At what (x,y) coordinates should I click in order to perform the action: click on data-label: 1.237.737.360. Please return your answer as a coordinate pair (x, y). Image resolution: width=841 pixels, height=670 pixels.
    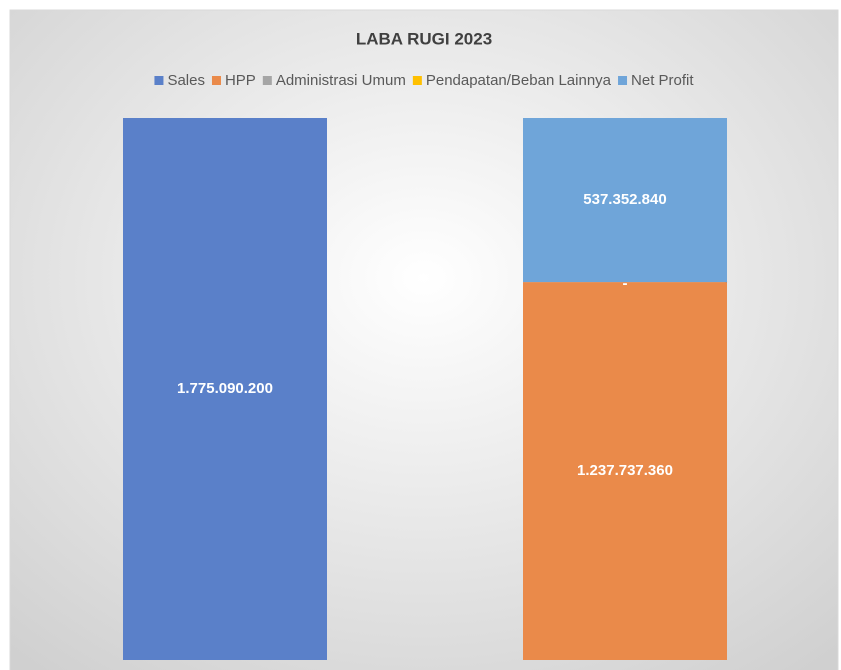
    Looking at the image, I should click on (625, 470).